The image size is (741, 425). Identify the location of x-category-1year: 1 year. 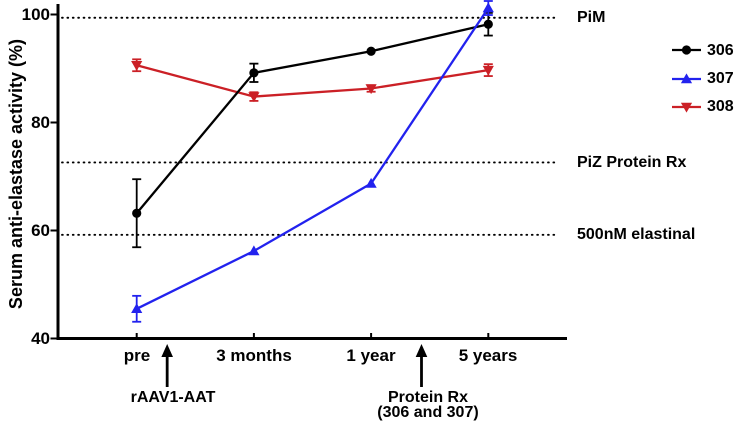
(371, 355).